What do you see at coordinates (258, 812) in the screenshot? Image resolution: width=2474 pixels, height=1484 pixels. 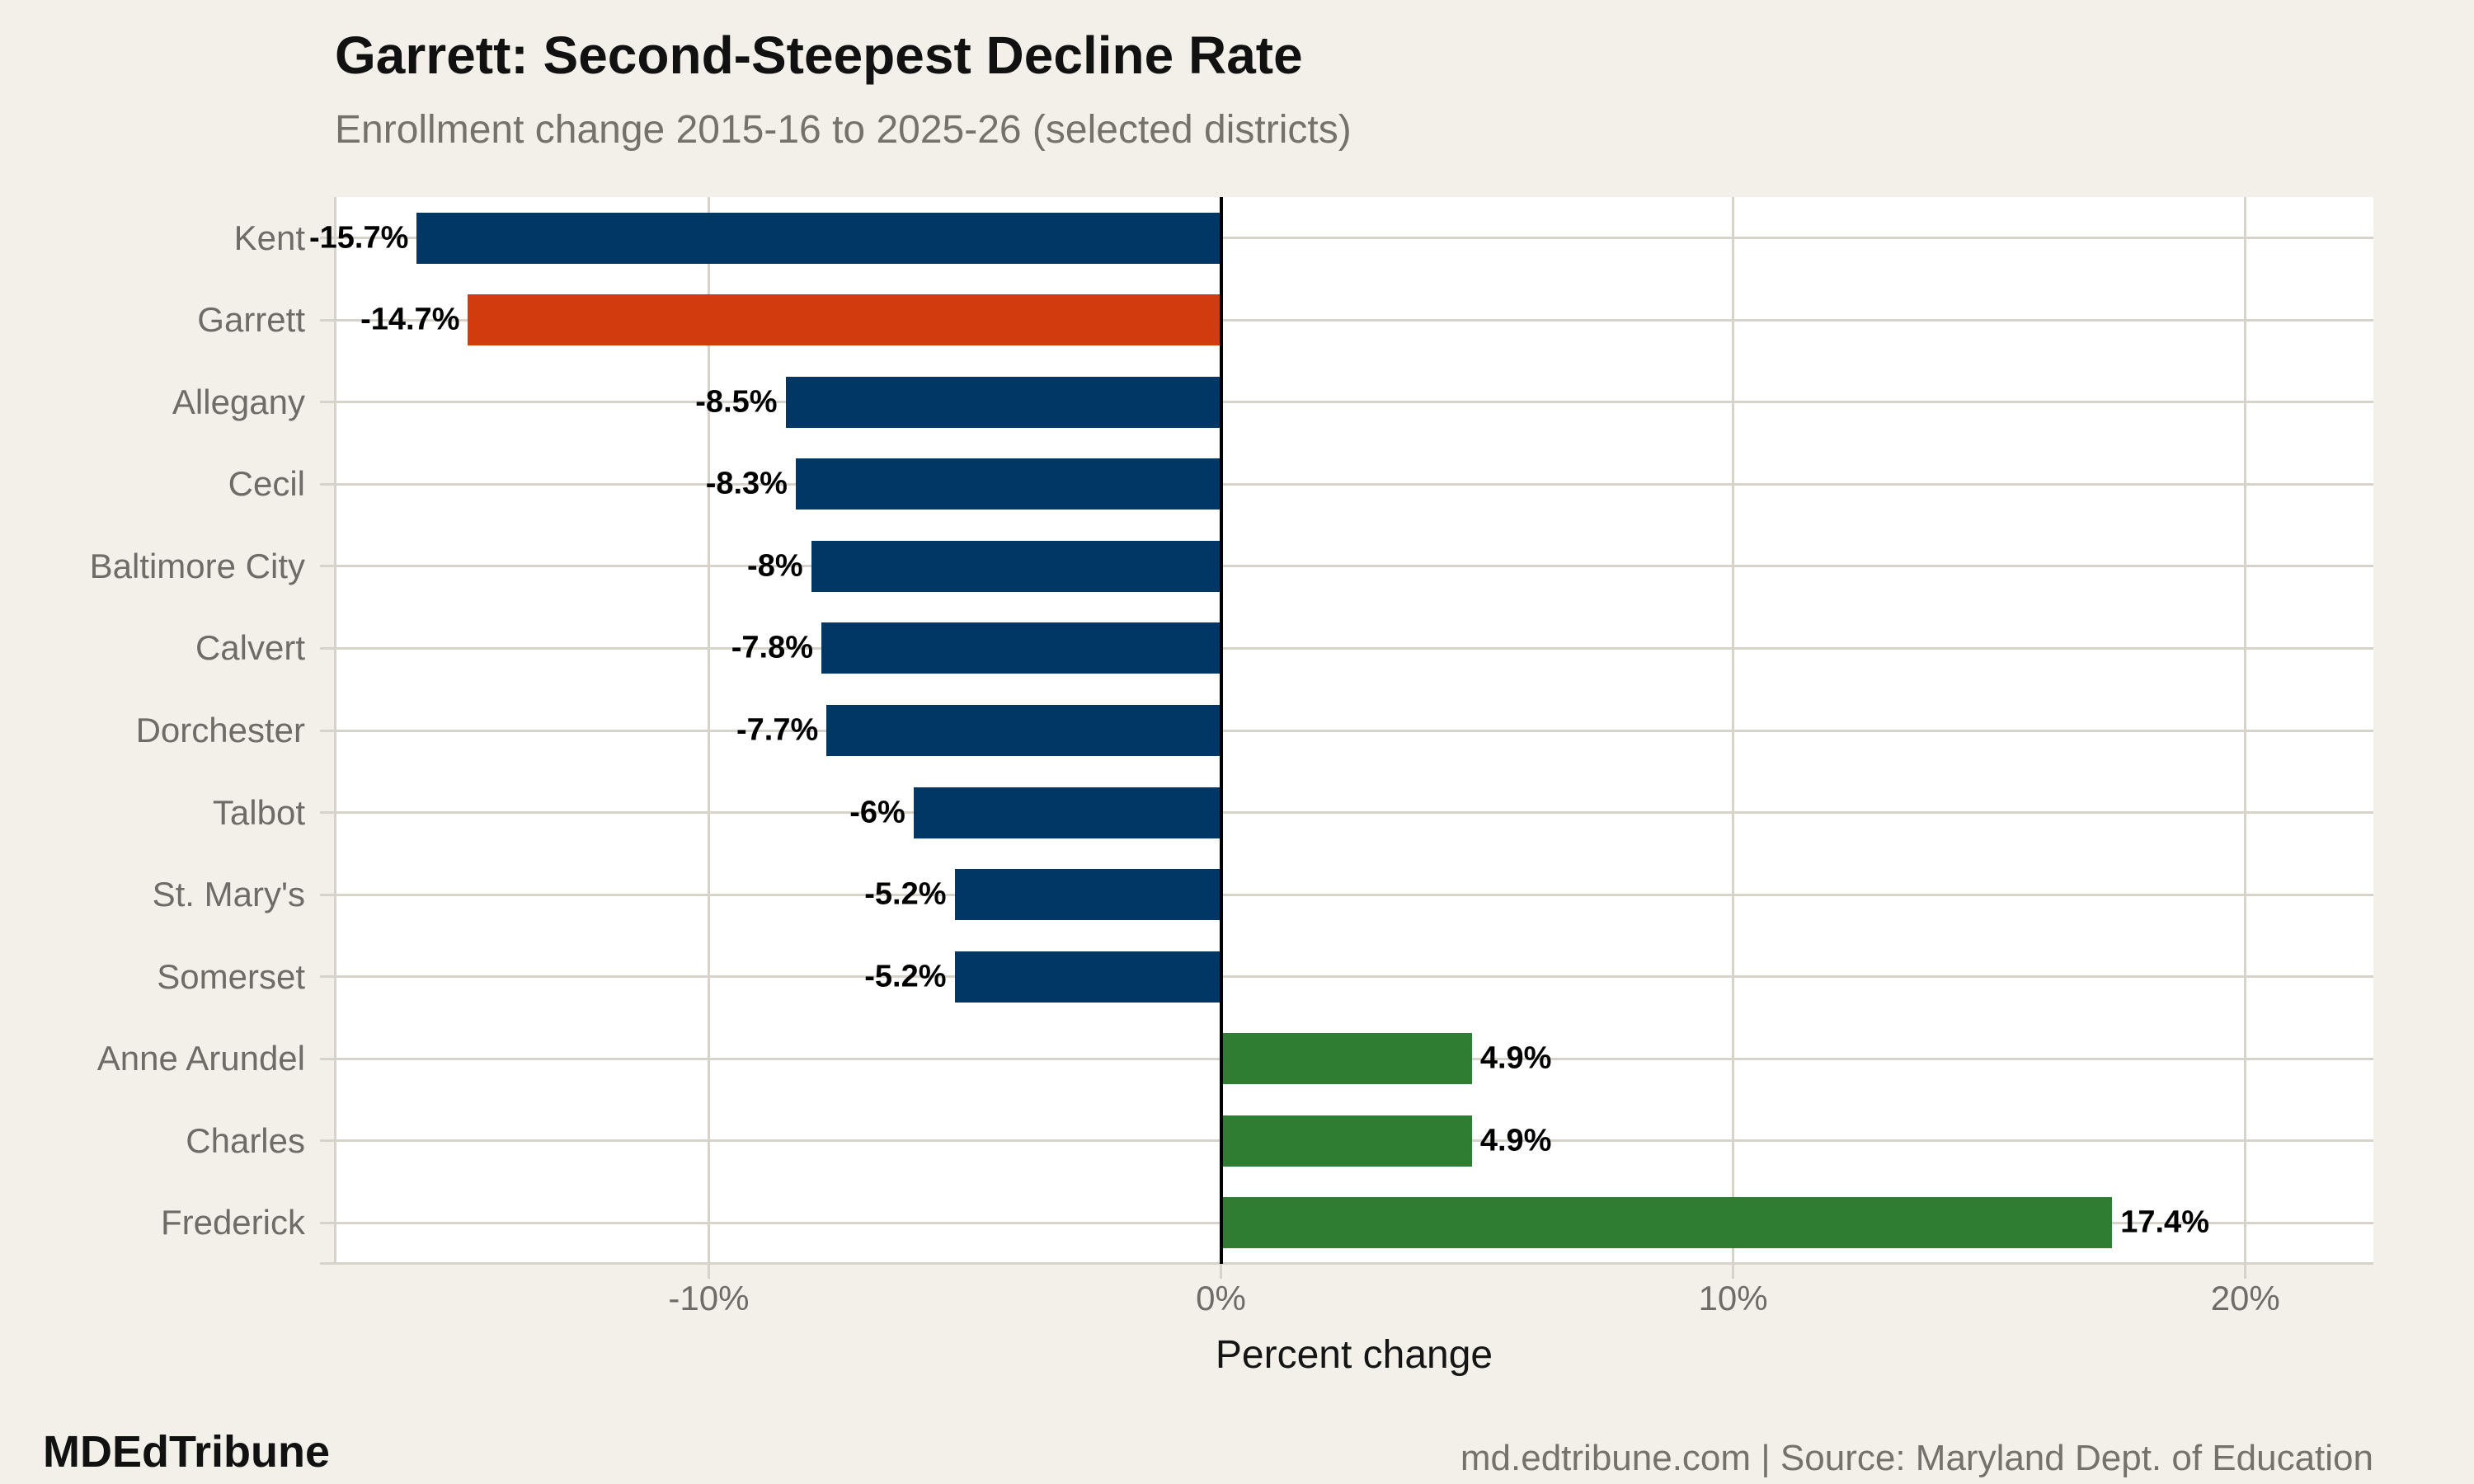 I see `category-label-talbot: Talbot` at bounding box center [258, 812].